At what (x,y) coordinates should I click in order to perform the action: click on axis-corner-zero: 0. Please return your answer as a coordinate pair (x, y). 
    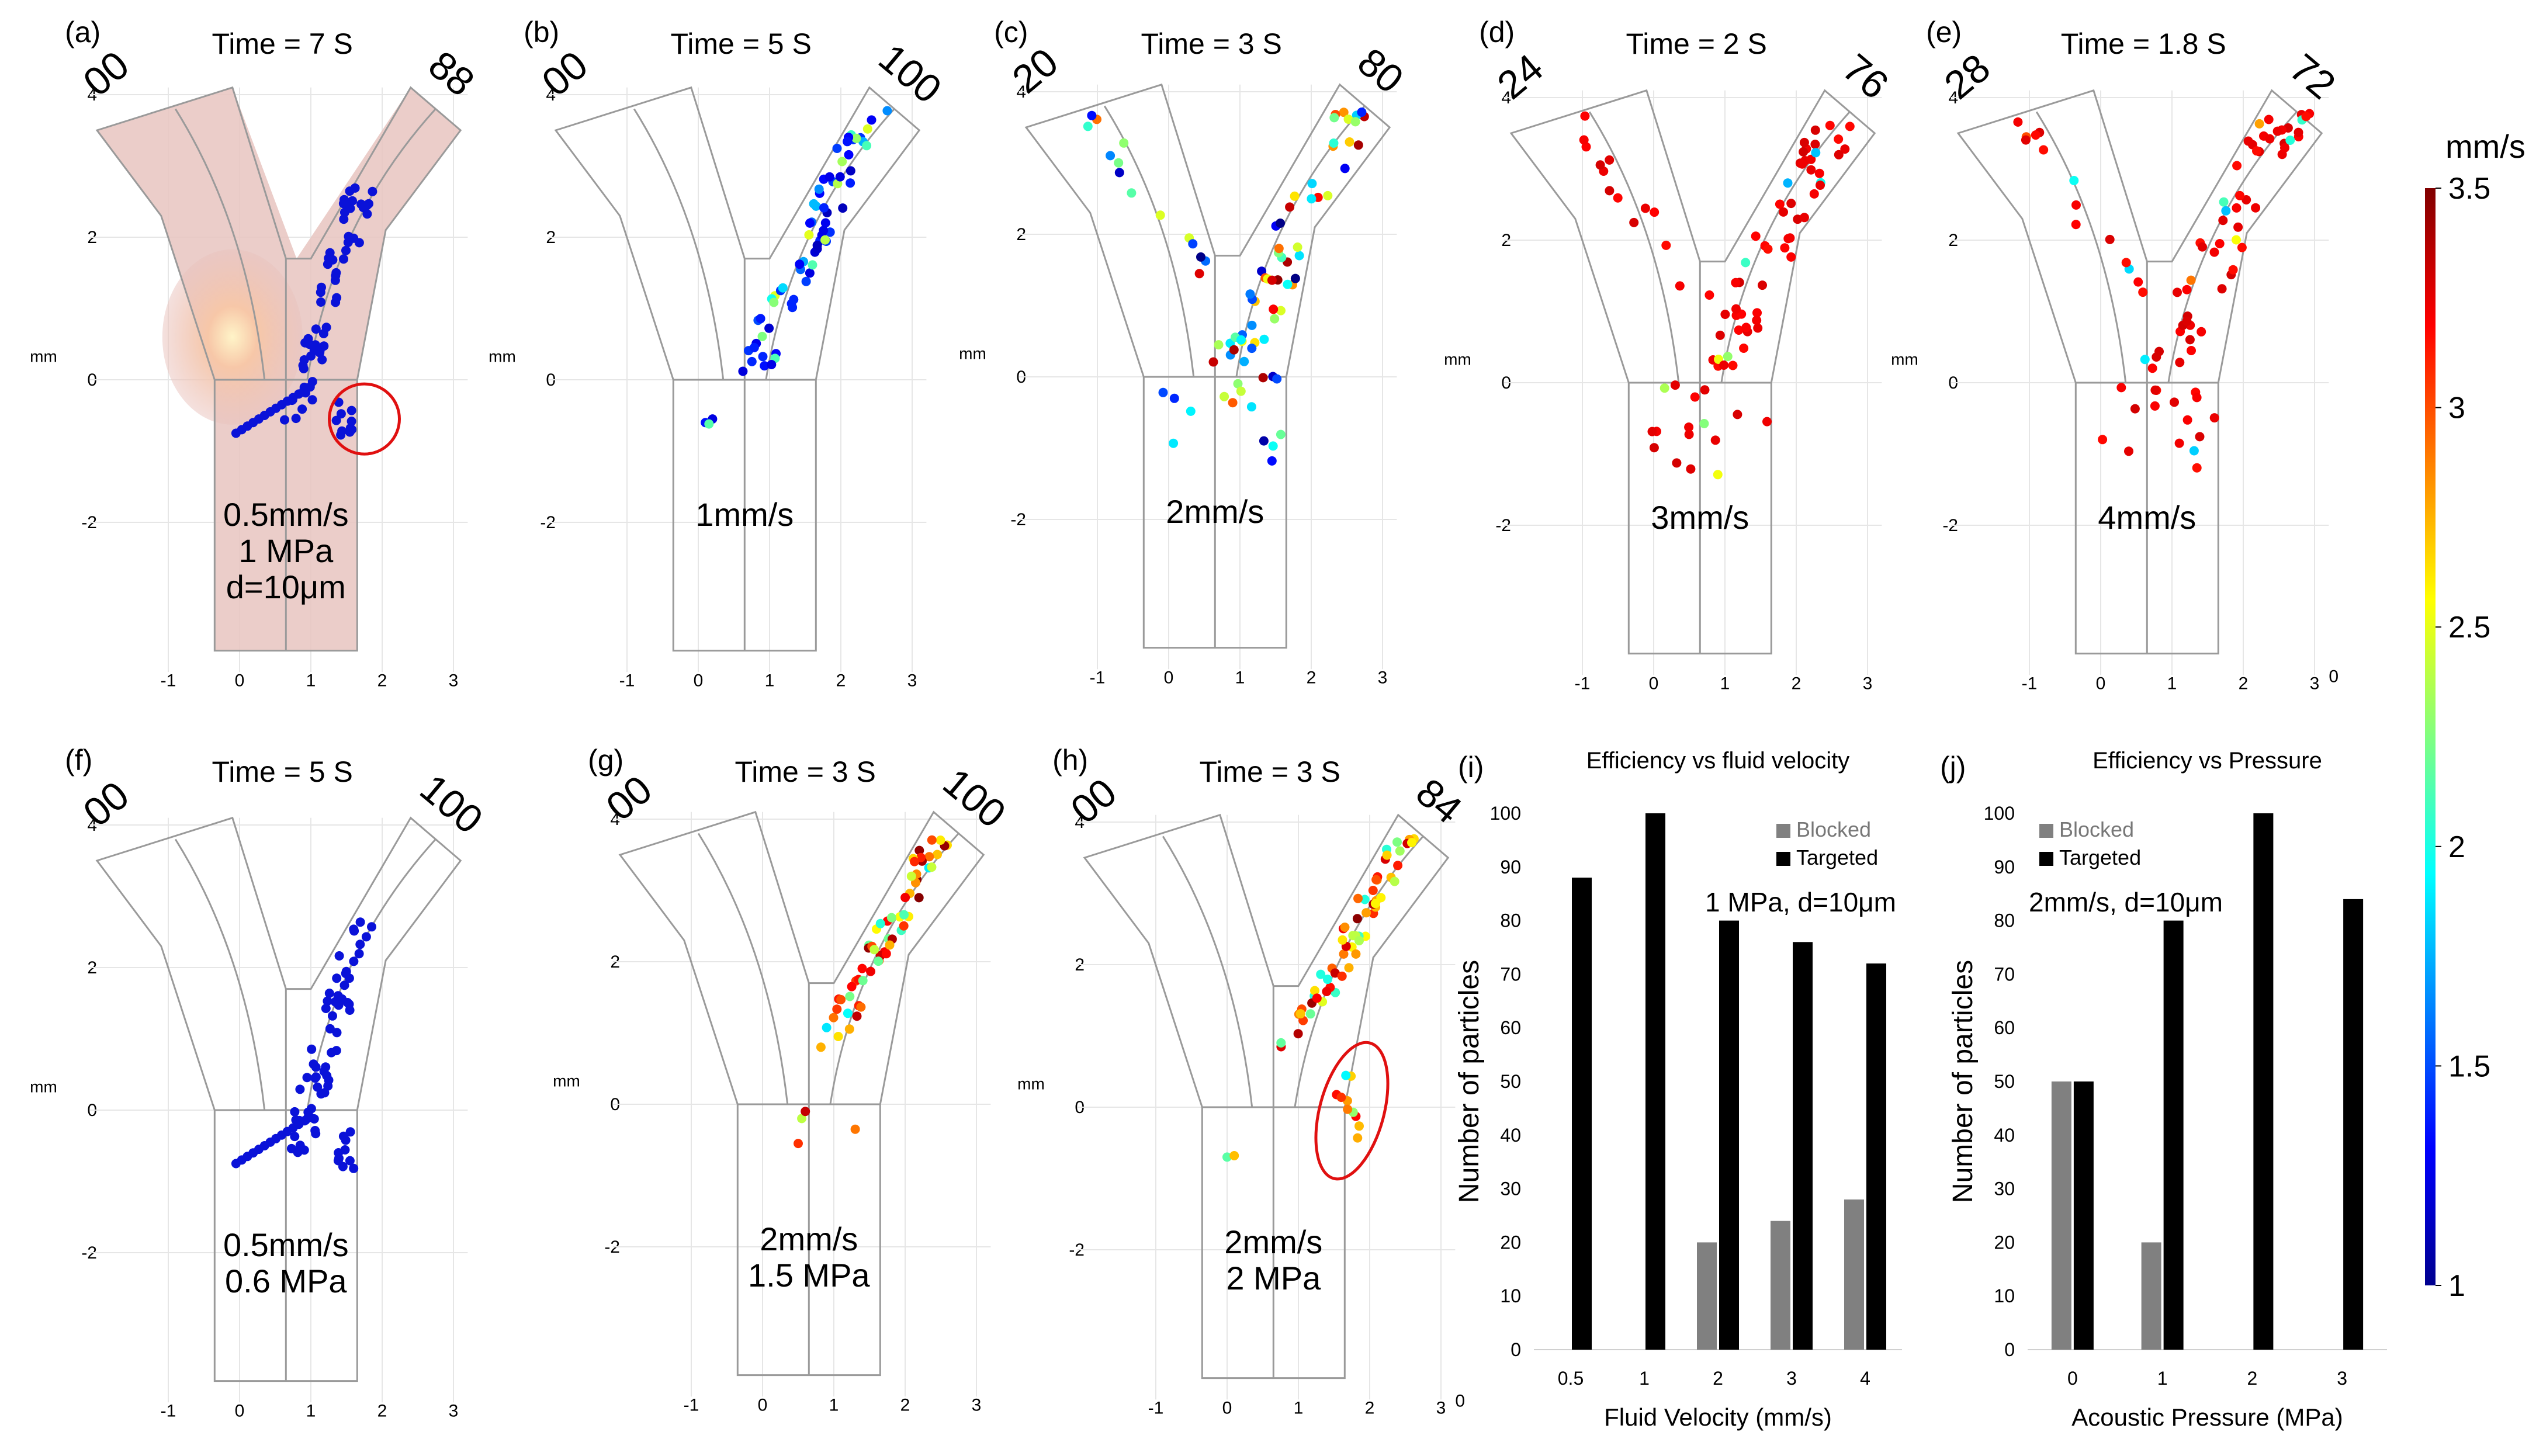
    Looking at the image, I should click on (1460, 1400).